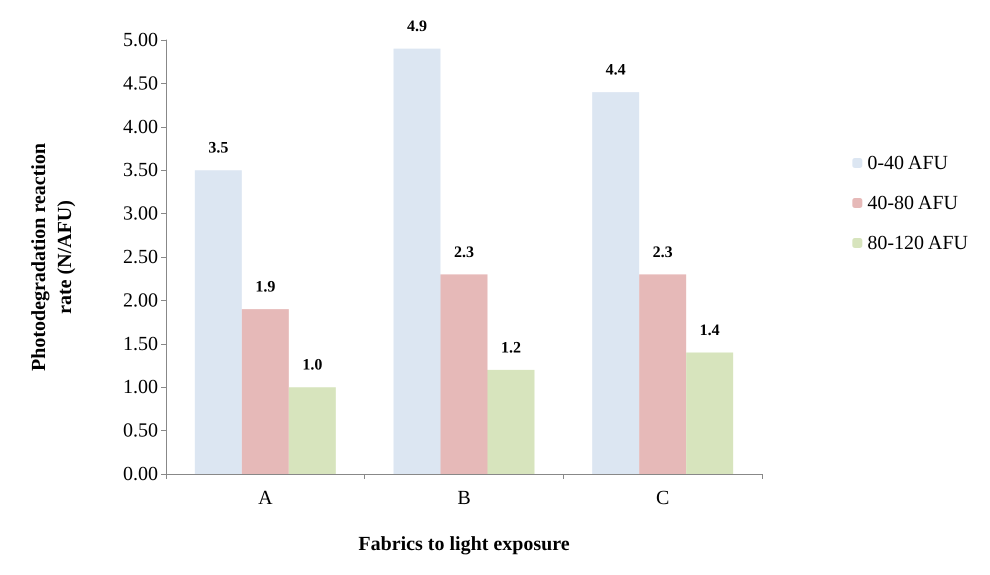 The width and height of the screenshot is (990, 575). Describe the element at coordinates (140, 300) in the screenshot. I see `y-tick-label: 2.00` at that location.